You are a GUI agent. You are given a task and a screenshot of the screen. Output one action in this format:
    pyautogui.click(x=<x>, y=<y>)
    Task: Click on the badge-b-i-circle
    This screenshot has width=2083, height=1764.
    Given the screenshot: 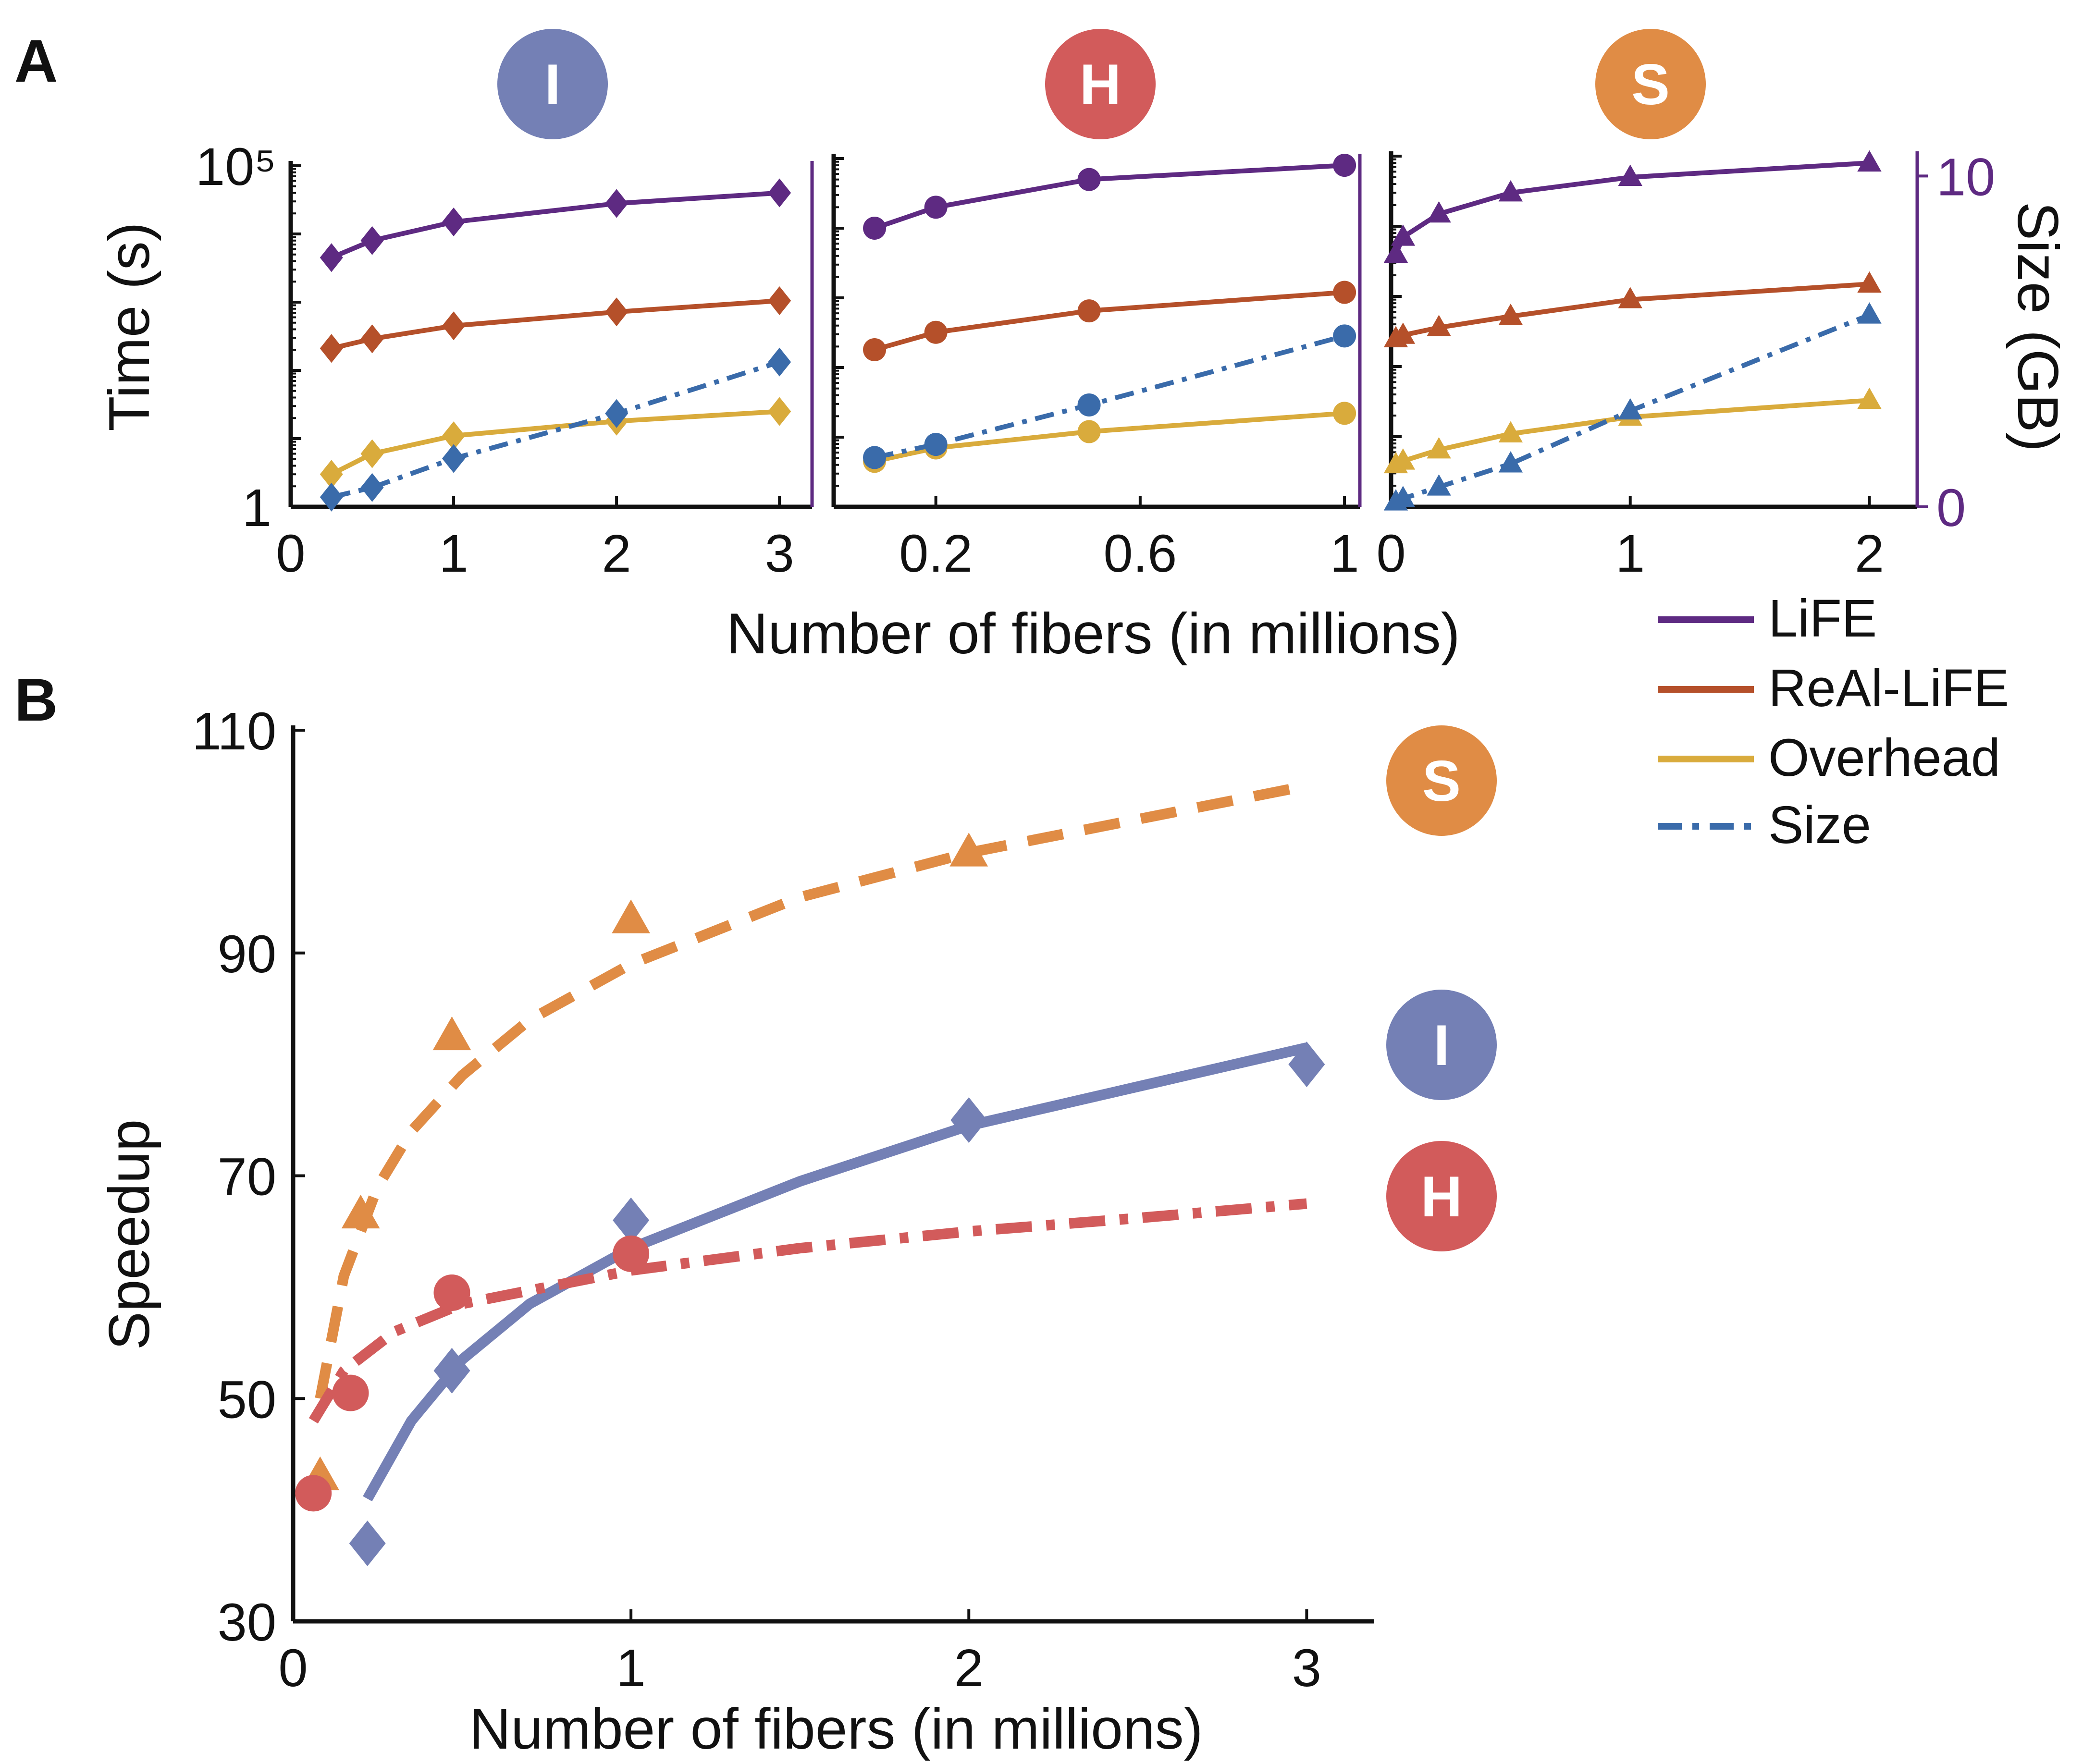 What is the action you would take?
    pyautogui.click(x=1441, y=1045)
    